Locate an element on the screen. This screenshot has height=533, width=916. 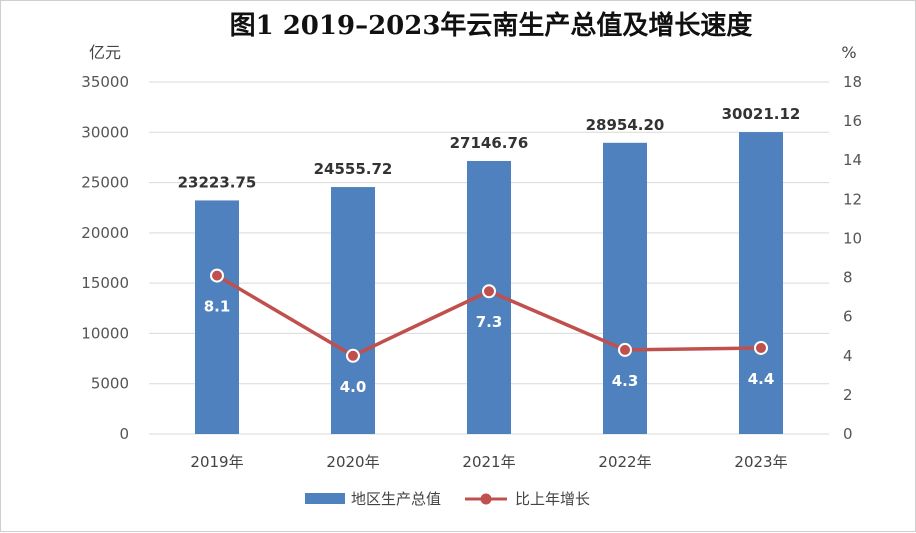
line-point-label: 4.0 is located at coordinates (353, 387).